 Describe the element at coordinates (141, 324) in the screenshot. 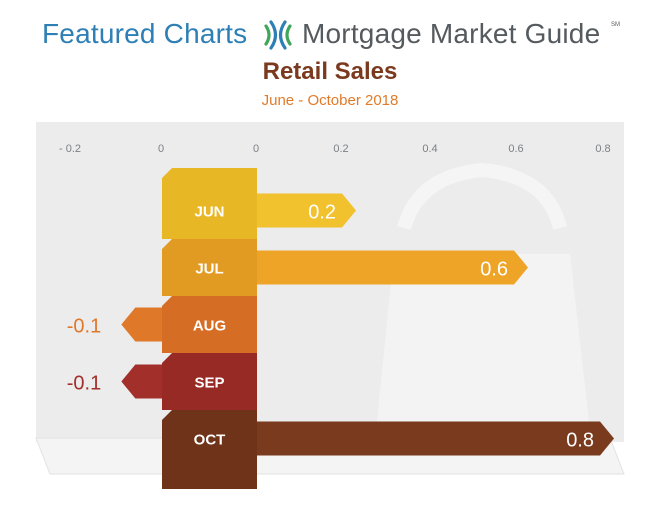

I see `bar-aug` at that location.